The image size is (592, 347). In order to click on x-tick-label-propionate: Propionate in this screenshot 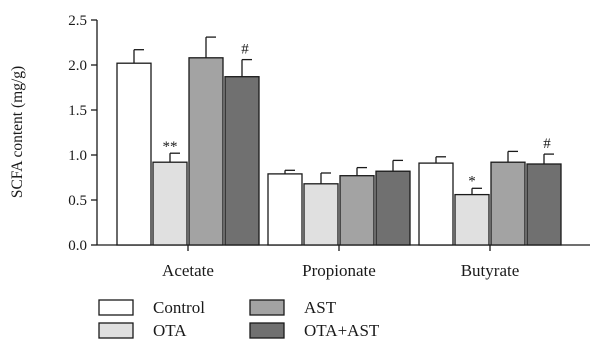, I will do `click(339, 270)`.